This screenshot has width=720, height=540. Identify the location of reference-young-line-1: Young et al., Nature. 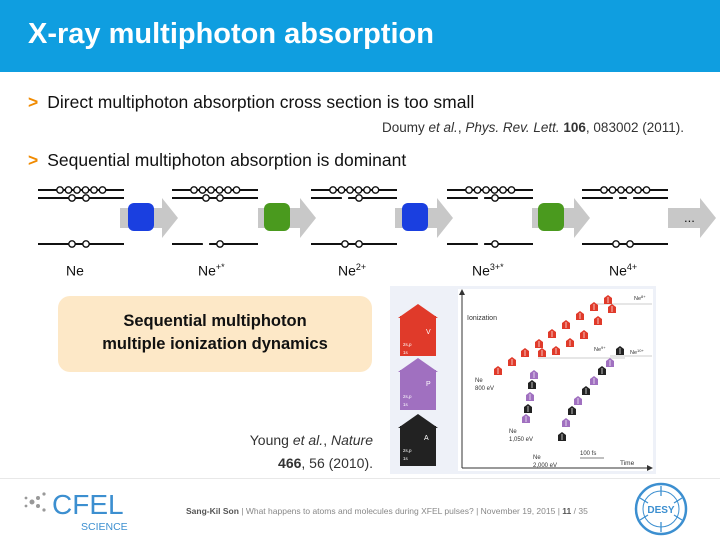
(311, 440).